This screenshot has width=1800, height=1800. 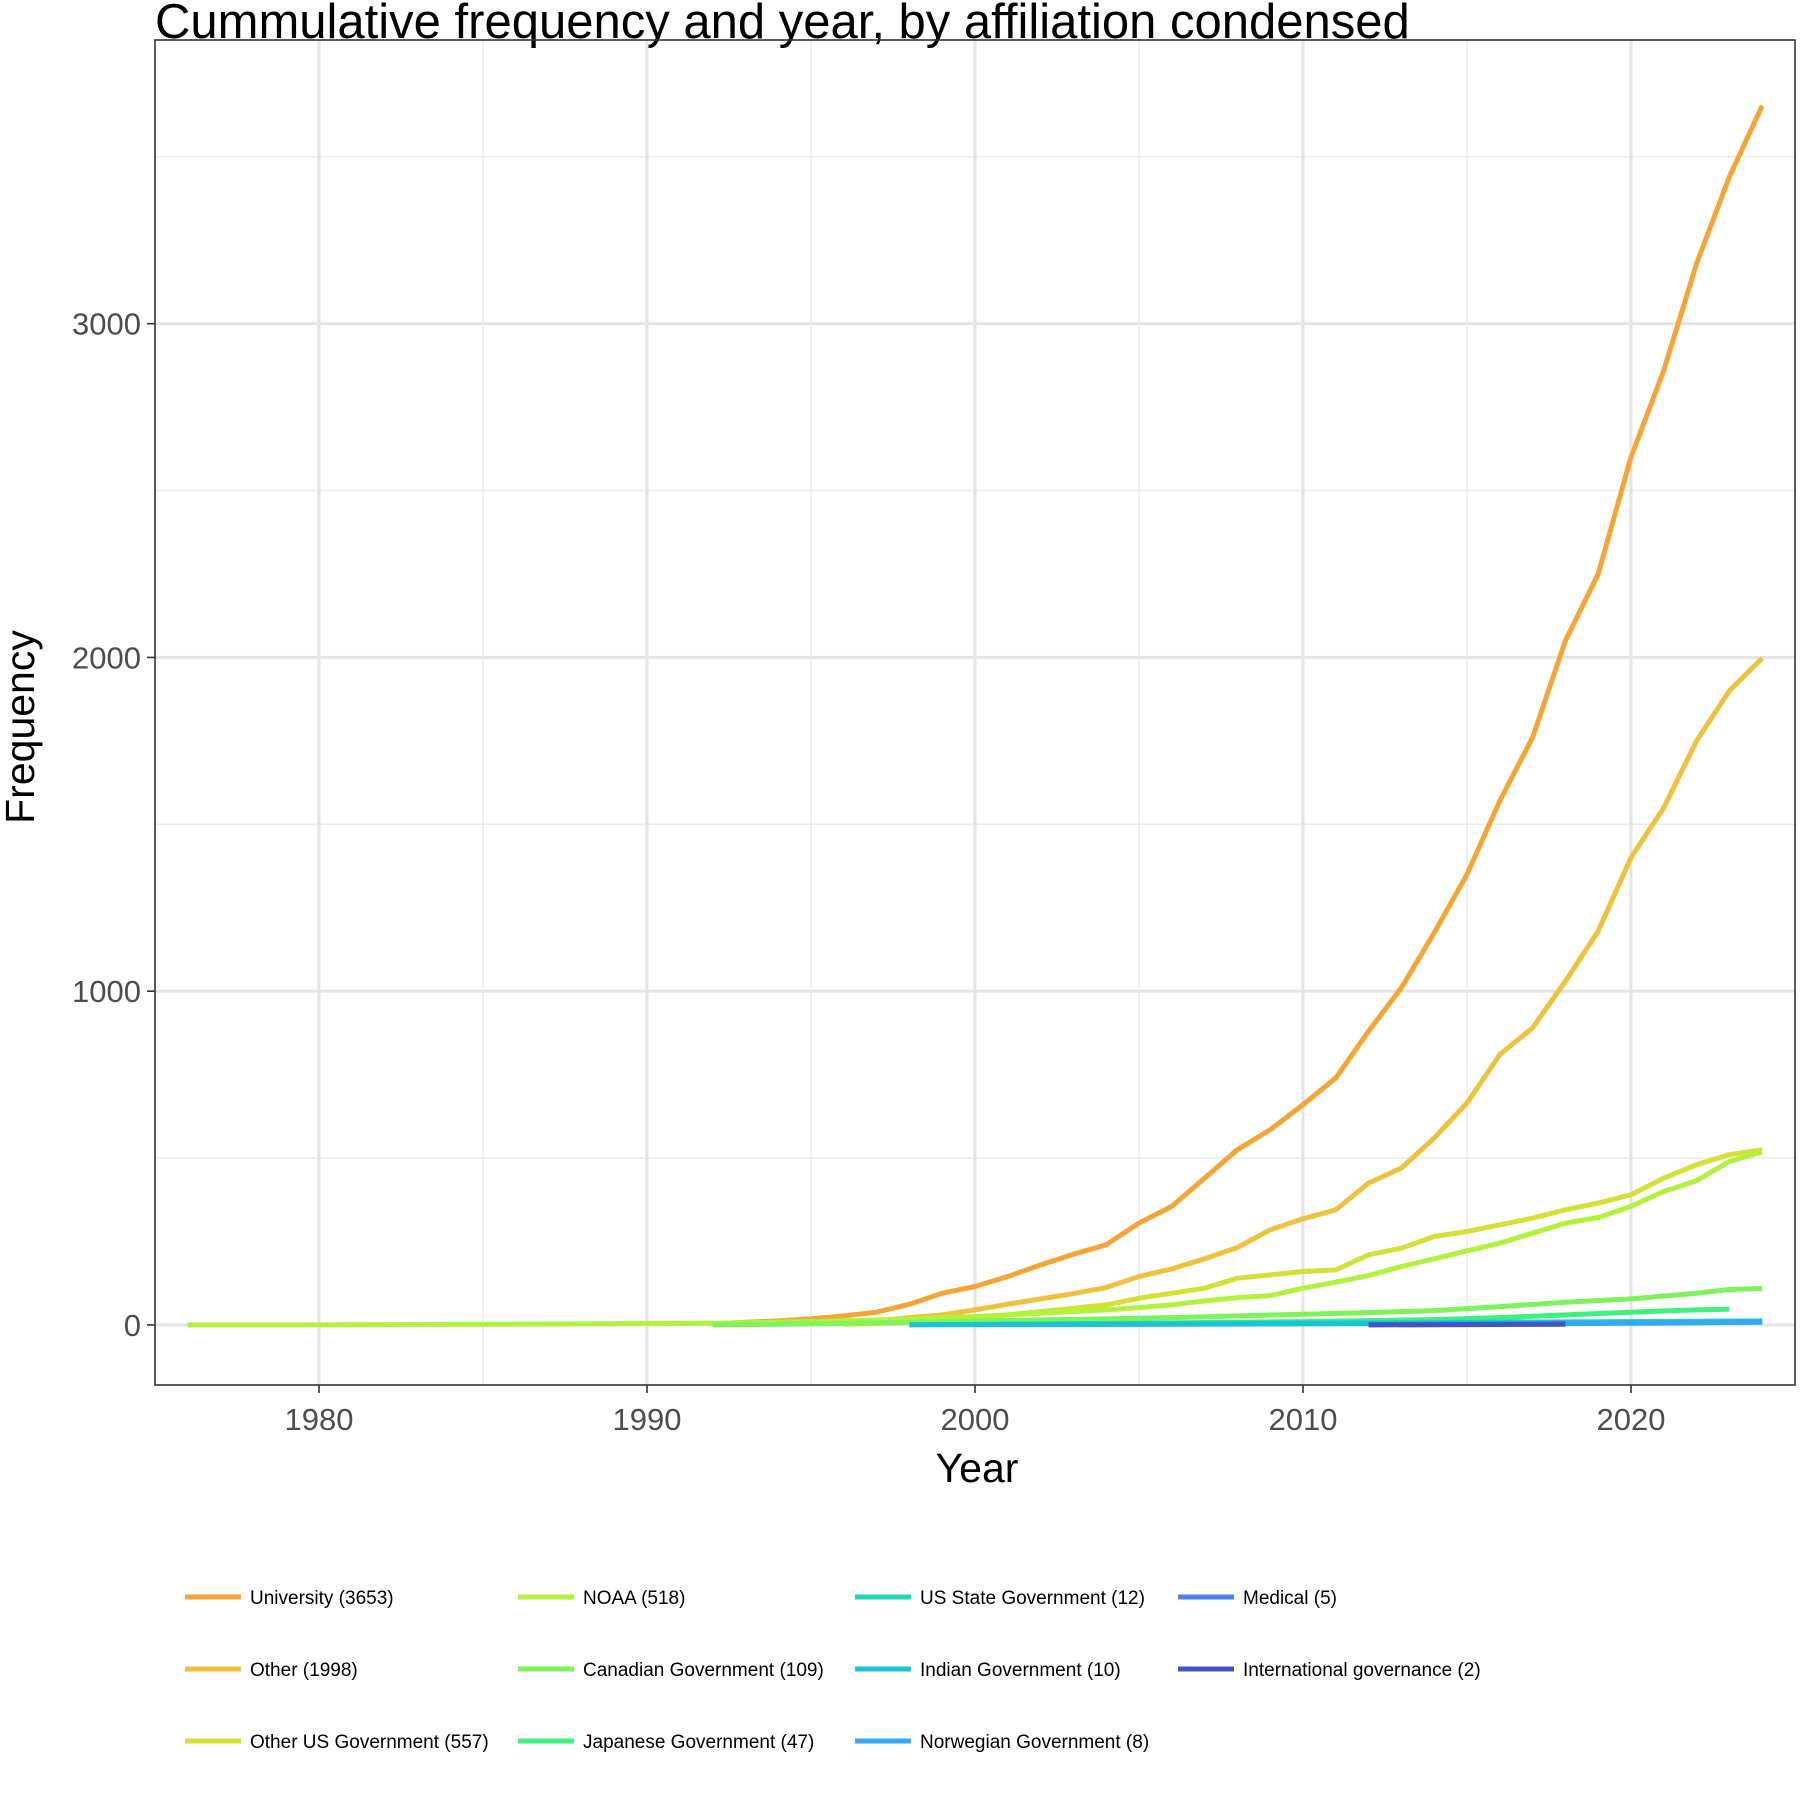 I want to click on legend-item-7: Indian Government (10), so click(x=988, y=1670).